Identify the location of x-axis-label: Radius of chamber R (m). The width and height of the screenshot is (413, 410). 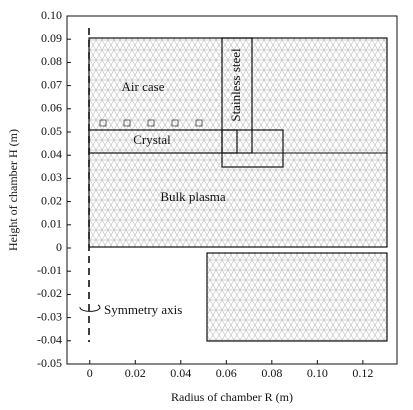
(232, 397).